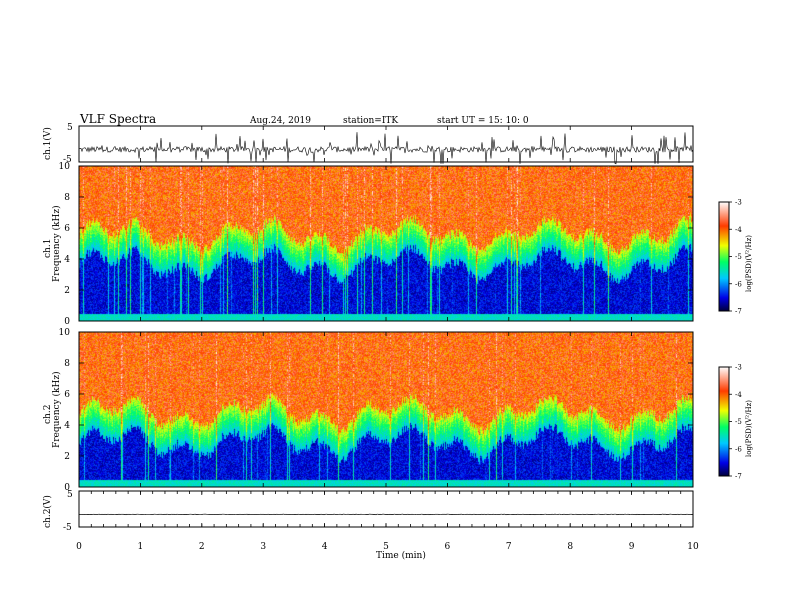 This screenshot has width=792, height=612. Describe the element at coordinates (632, 547) in the screenshot. I see `time-tick-label: 9` at that location.